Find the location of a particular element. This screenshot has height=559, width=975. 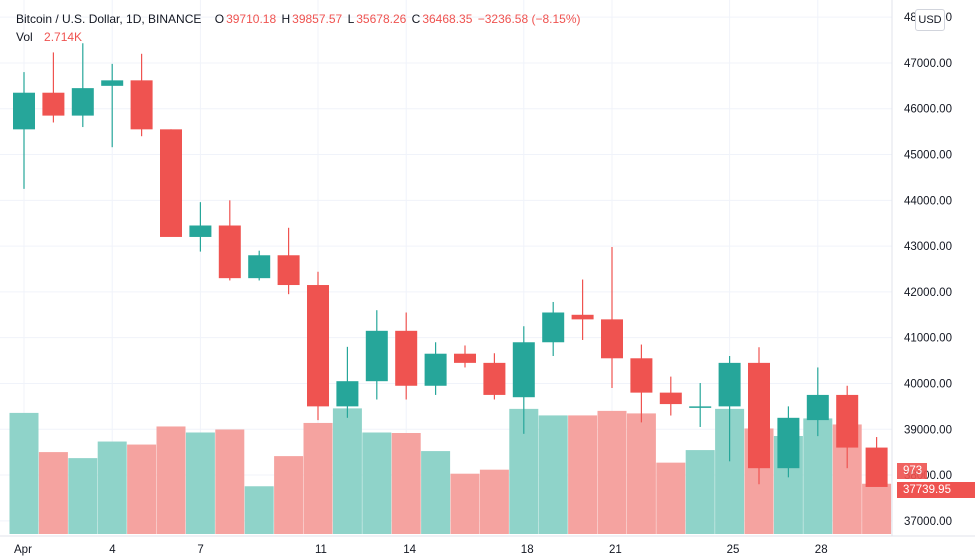

x-tick-label: 7 is located at coordinates (200, 550).